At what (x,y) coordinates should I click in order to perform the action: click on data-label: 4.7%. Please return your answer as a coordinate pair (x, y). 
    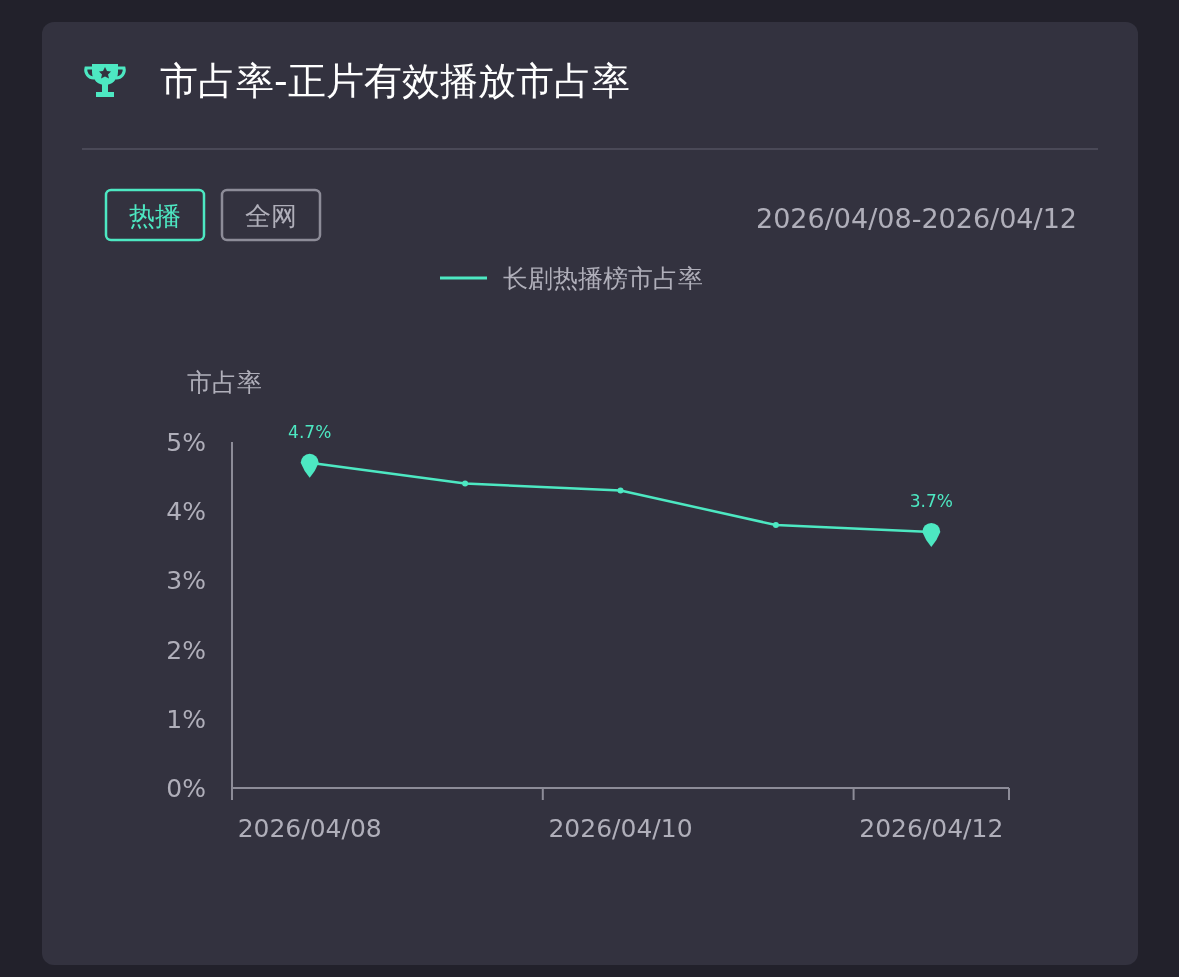
    Looking at the image, I should click on (310, 431).